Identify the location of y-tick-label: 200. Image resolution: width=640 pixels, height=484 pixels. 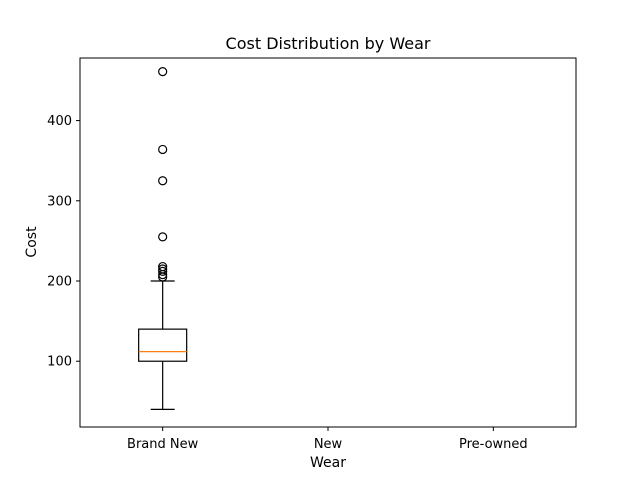
(59, 282).